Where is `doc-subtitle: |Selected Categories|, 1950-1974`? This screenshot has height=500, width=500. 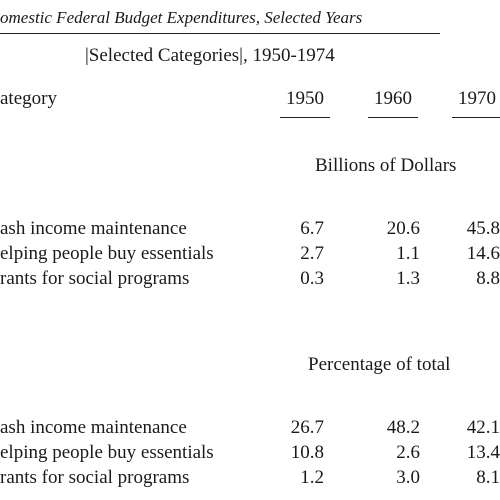 doc-subtitle: |Selected Categories|, 1950-1974 is located at coordinates (210, 55).